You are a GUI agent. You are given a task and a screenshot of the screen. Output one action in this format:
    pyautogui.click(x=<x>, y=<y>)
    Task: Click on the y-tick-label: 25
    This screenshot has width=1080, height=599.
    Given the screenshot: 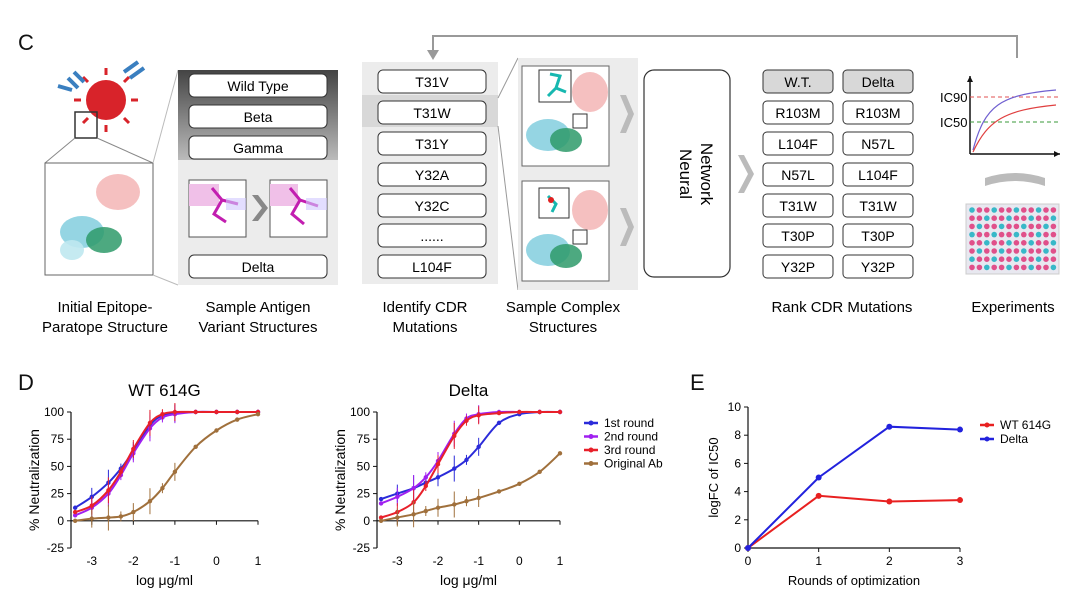 What is the action you would take?
    pyautogui.click(x=58, y=494)
    